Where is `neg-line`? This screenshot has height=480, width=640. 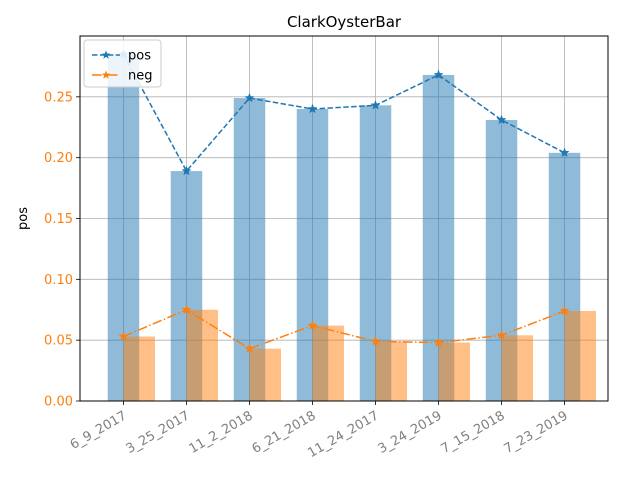 neg-line is located at coordinates (344, 329).